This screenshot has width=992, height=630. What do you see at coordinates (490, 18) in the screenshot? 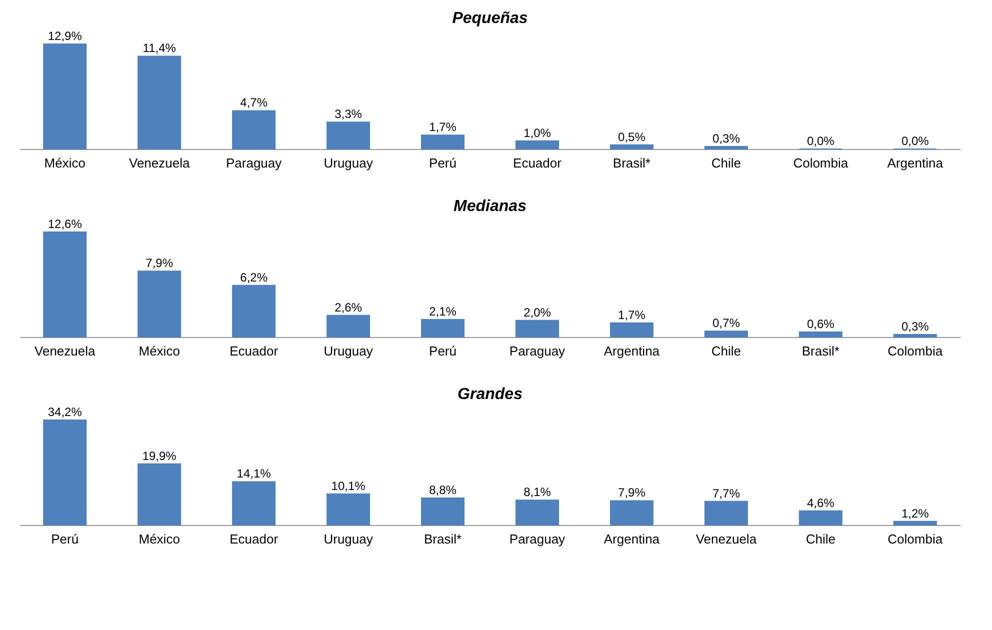
I see `chart-title: Pequeñas` at bounding box center [490, 18].